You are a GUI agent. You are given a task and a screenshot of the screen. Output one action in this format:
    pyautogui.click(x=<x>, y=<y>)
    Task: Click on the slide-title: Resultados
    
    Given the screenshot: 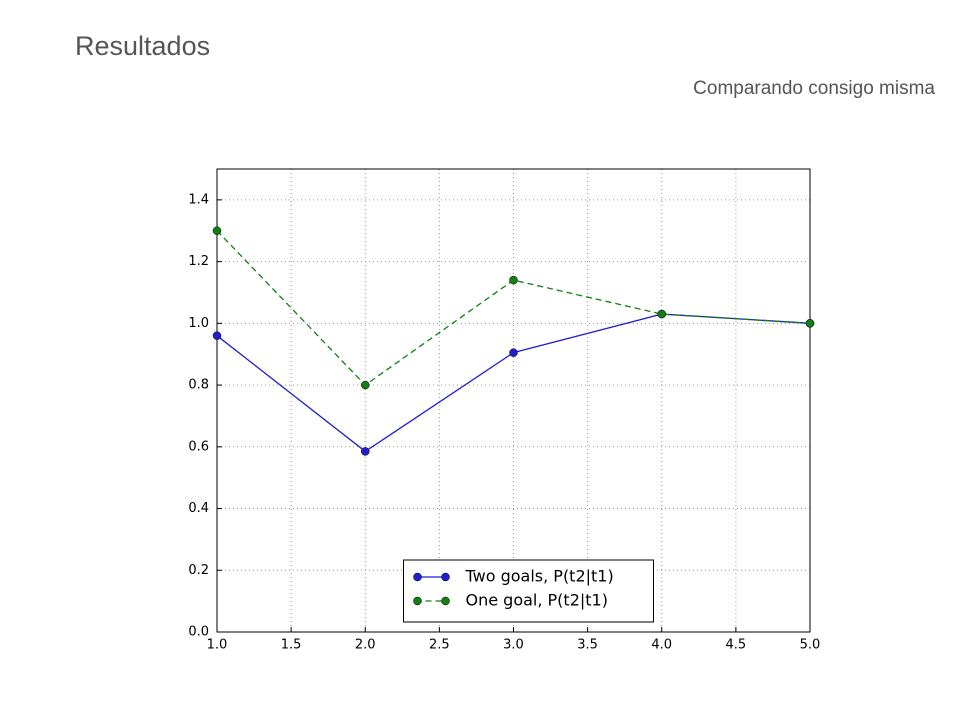 What is the action you would take?
    pyautogui.click(x=142, y=46)
    